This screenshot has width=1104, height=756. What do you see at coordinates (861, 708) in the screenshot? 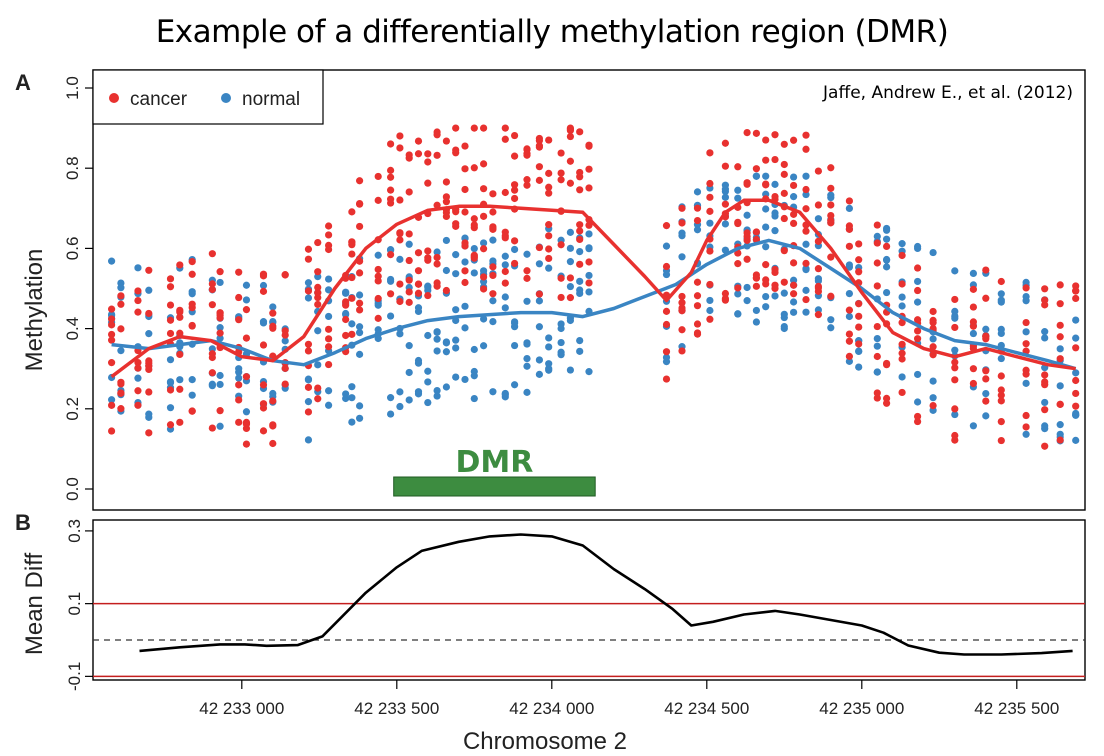
I see `x-tick-label: 42 235 000` at bounding box center [861, 708].